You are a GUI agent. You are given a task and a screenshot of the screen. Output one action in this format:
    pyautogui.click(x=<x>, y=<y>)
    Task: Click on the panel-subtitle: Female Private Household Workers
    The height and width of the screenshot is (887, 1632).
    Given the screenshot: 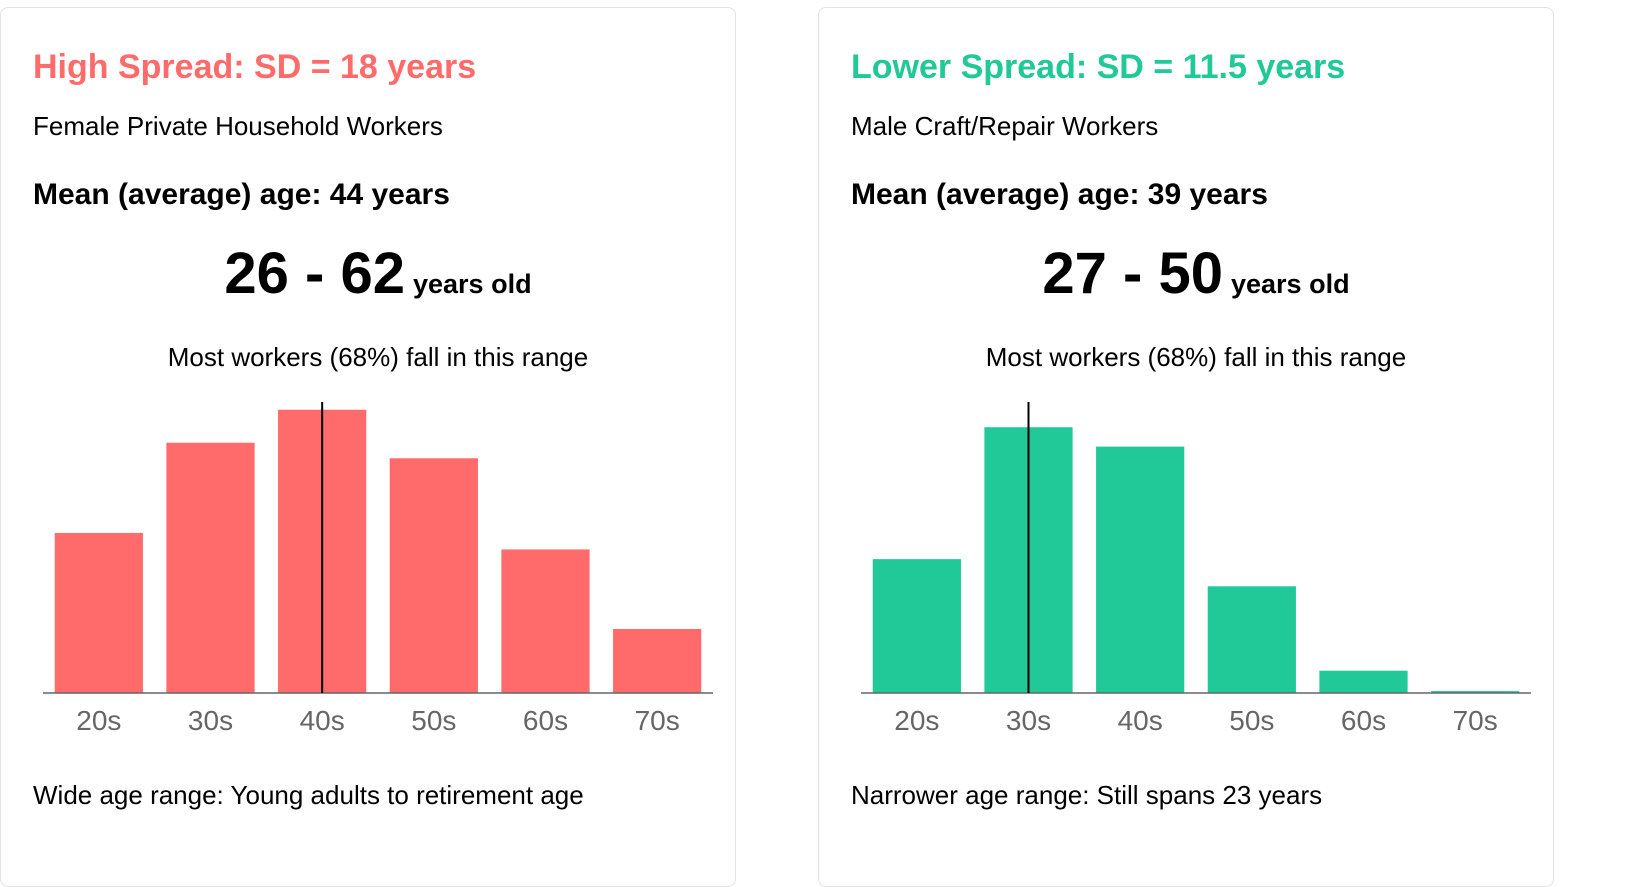 What is the action you would take?
    pyautogui.click(x=238, y=126)
    